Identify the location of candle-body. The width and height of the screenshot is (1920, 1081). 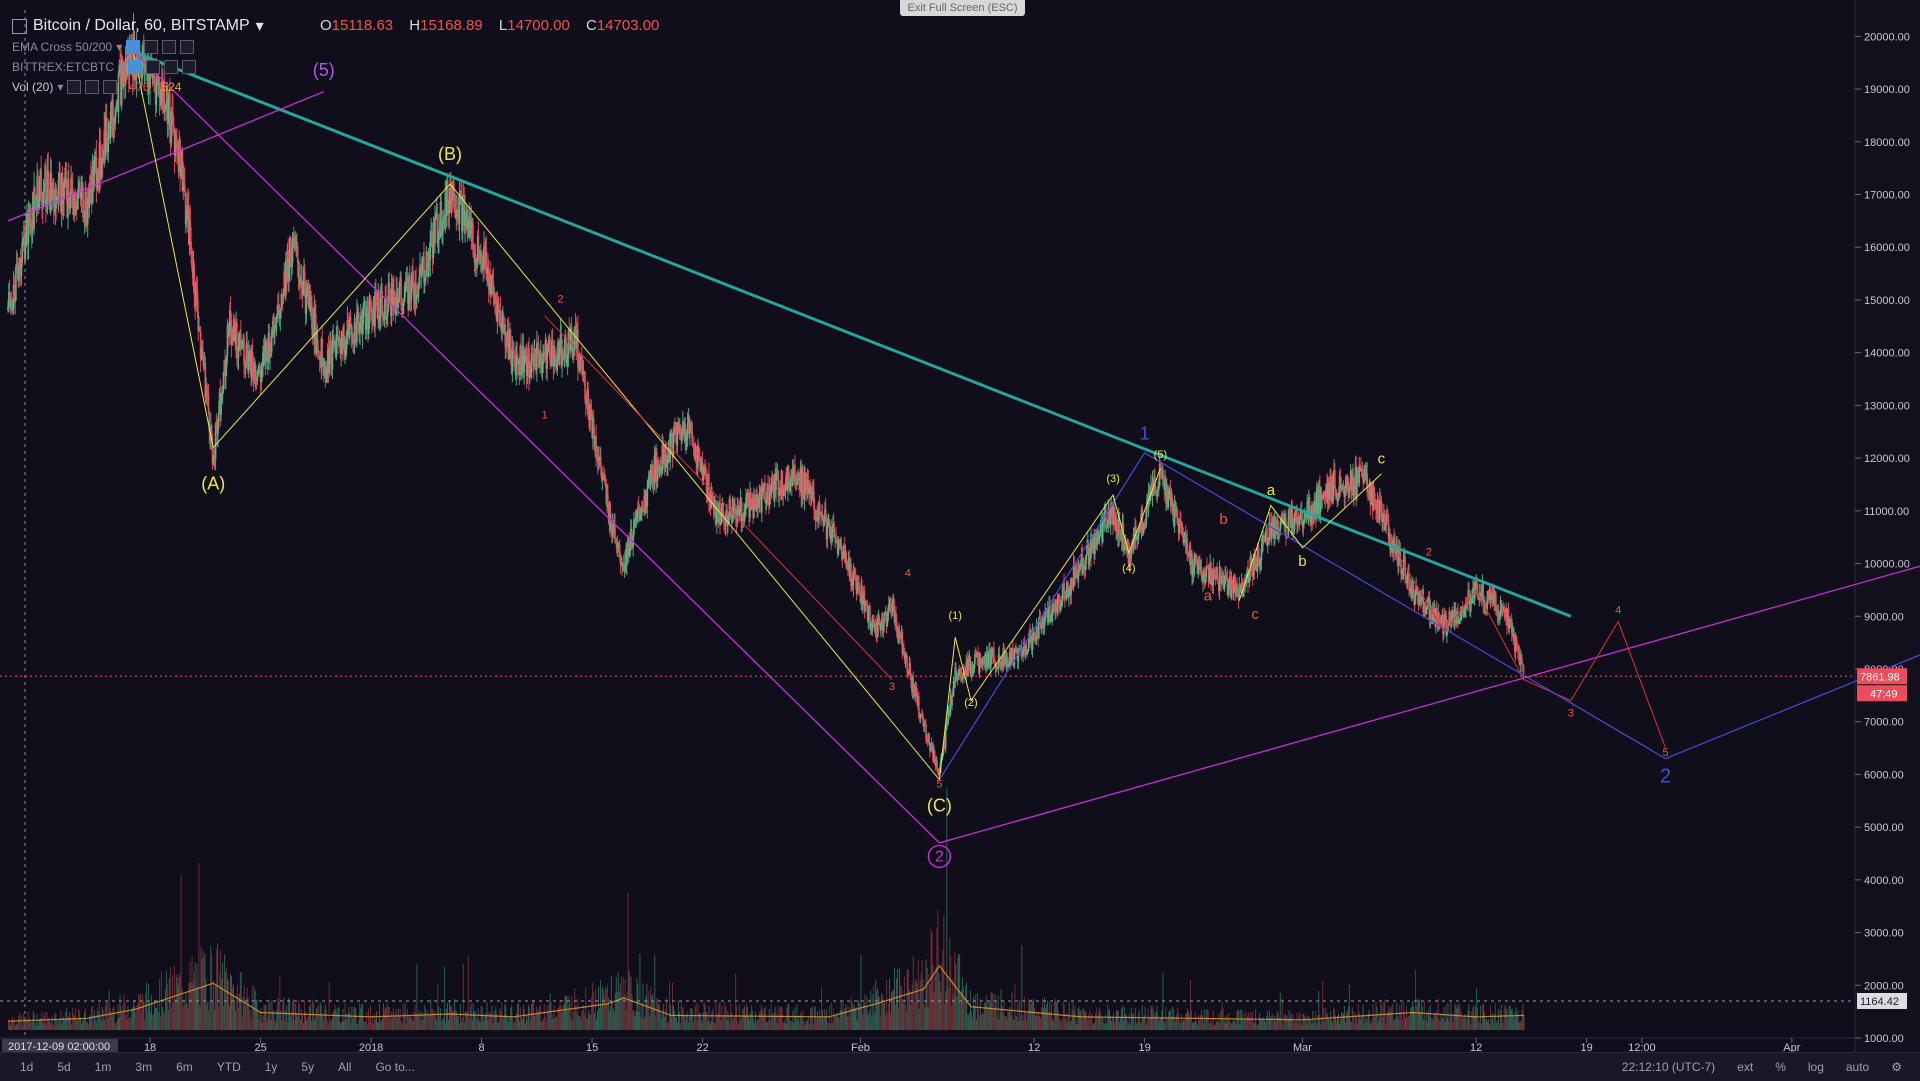
(884, 618).